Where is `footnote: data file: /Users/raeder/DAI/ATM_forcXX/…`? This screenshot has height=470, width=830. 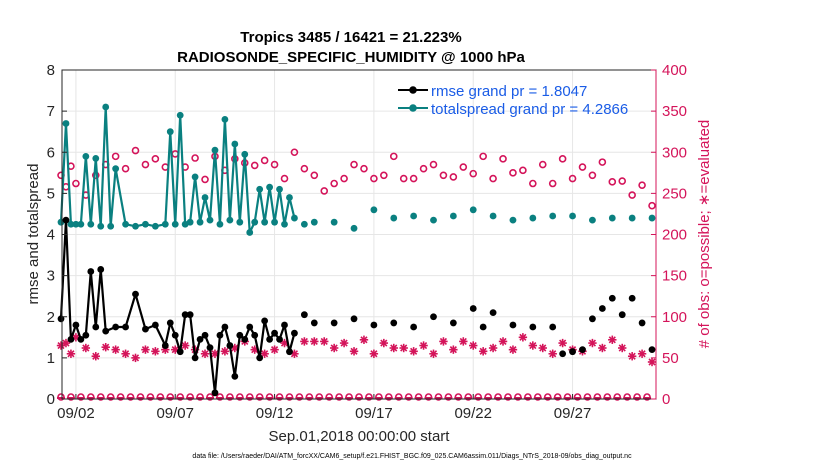
footnote: data file: /Users/raeder/DAI/ATM_forcXX/… is located at coordinates (412, 456).